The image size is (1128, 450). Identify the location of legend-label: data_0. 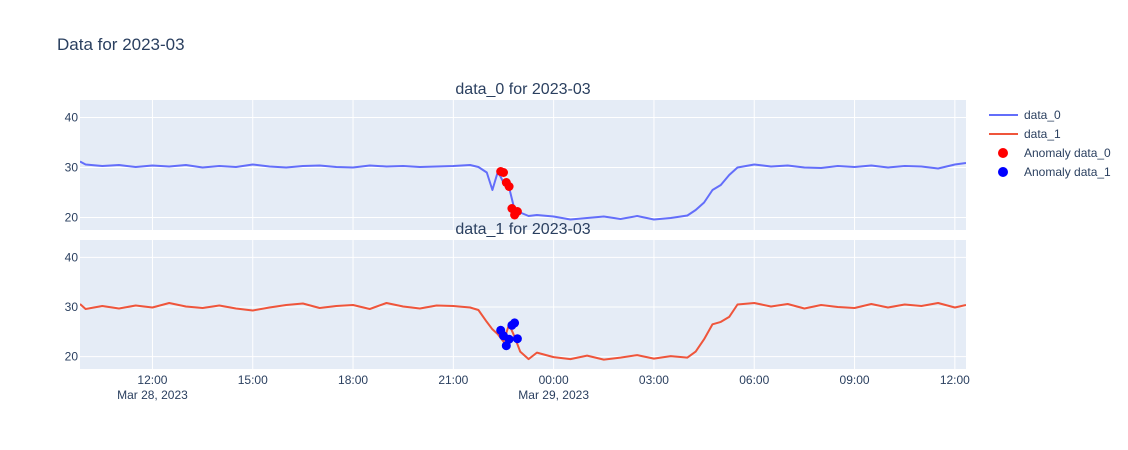
(1042, 115).